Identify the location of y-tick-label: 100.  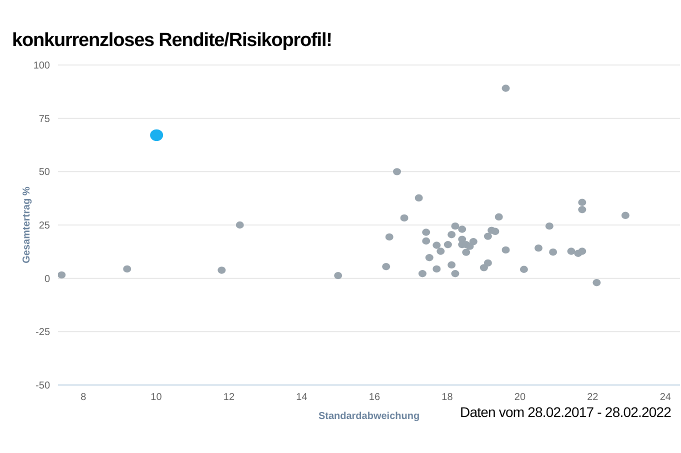
(41, 66).